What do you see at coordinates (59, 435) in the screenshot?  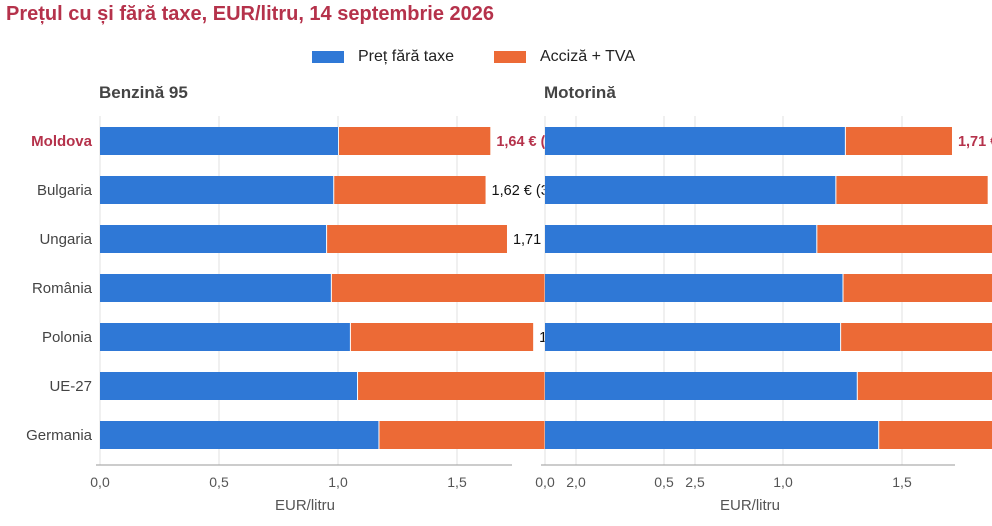 I see `category-label-6: Germania` at bounding box center [59, 435].